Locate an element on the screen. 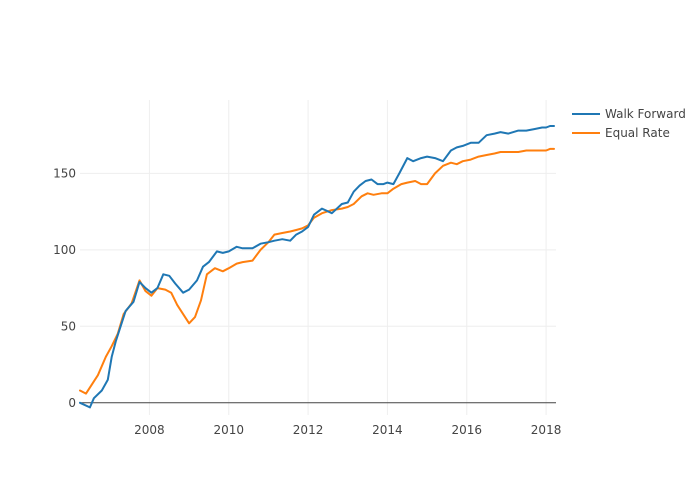 This screenshot has width=700, height=504. legend-item-equal-rate: Equal Rate is located at coordinates (621, 133).